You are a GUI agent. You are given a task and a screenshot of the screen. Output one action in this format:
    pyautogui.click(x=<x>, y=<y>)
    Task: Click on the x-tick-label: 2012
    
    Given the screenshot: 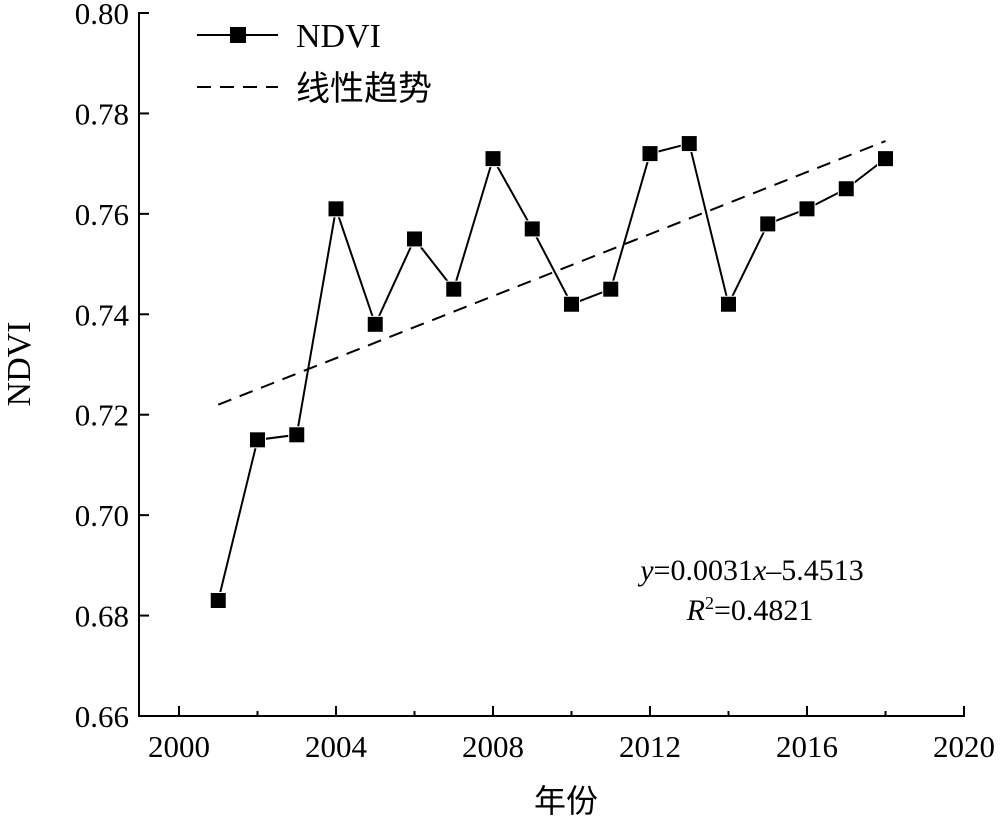 What is the action you would take?
    pyautogui.click(x=650, y=746)
    